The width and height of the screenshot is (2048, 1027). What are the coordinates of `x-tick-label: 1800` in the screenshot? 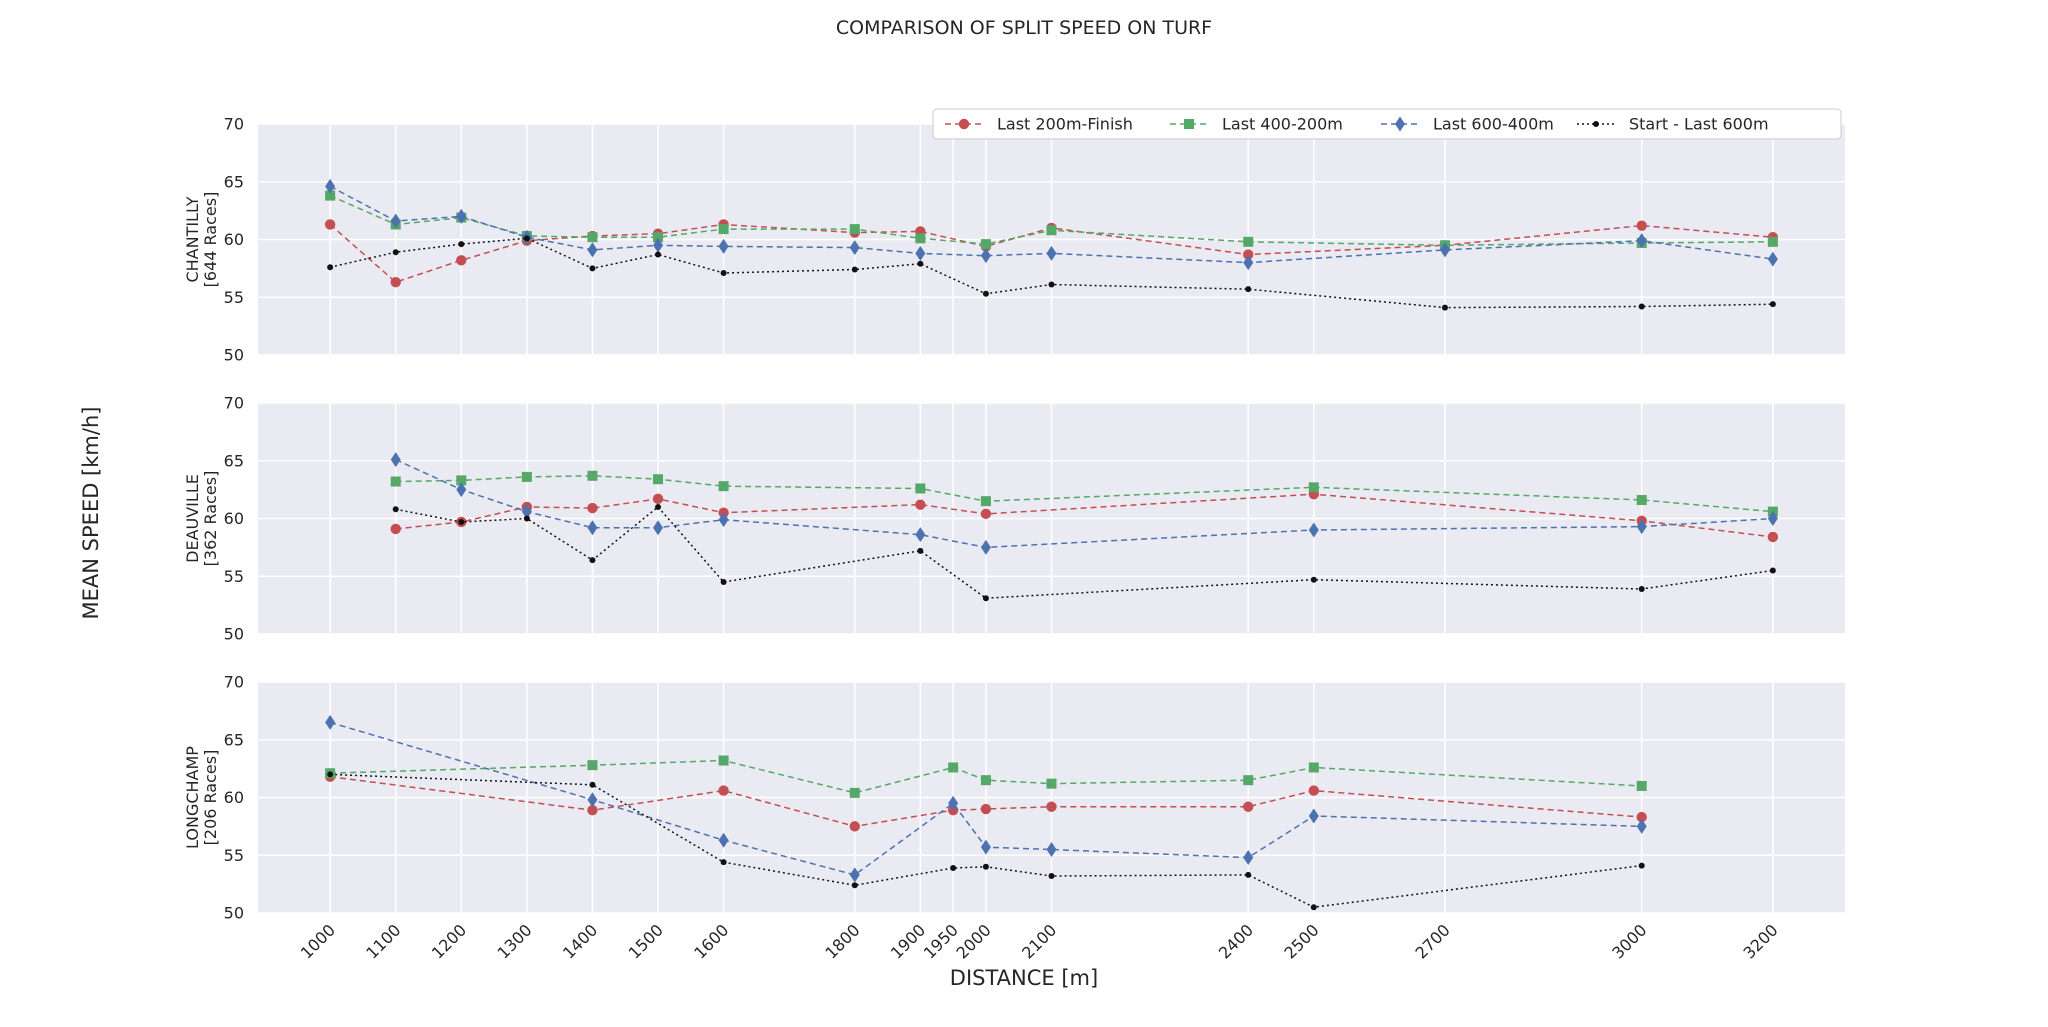 It's located at (842, 941).